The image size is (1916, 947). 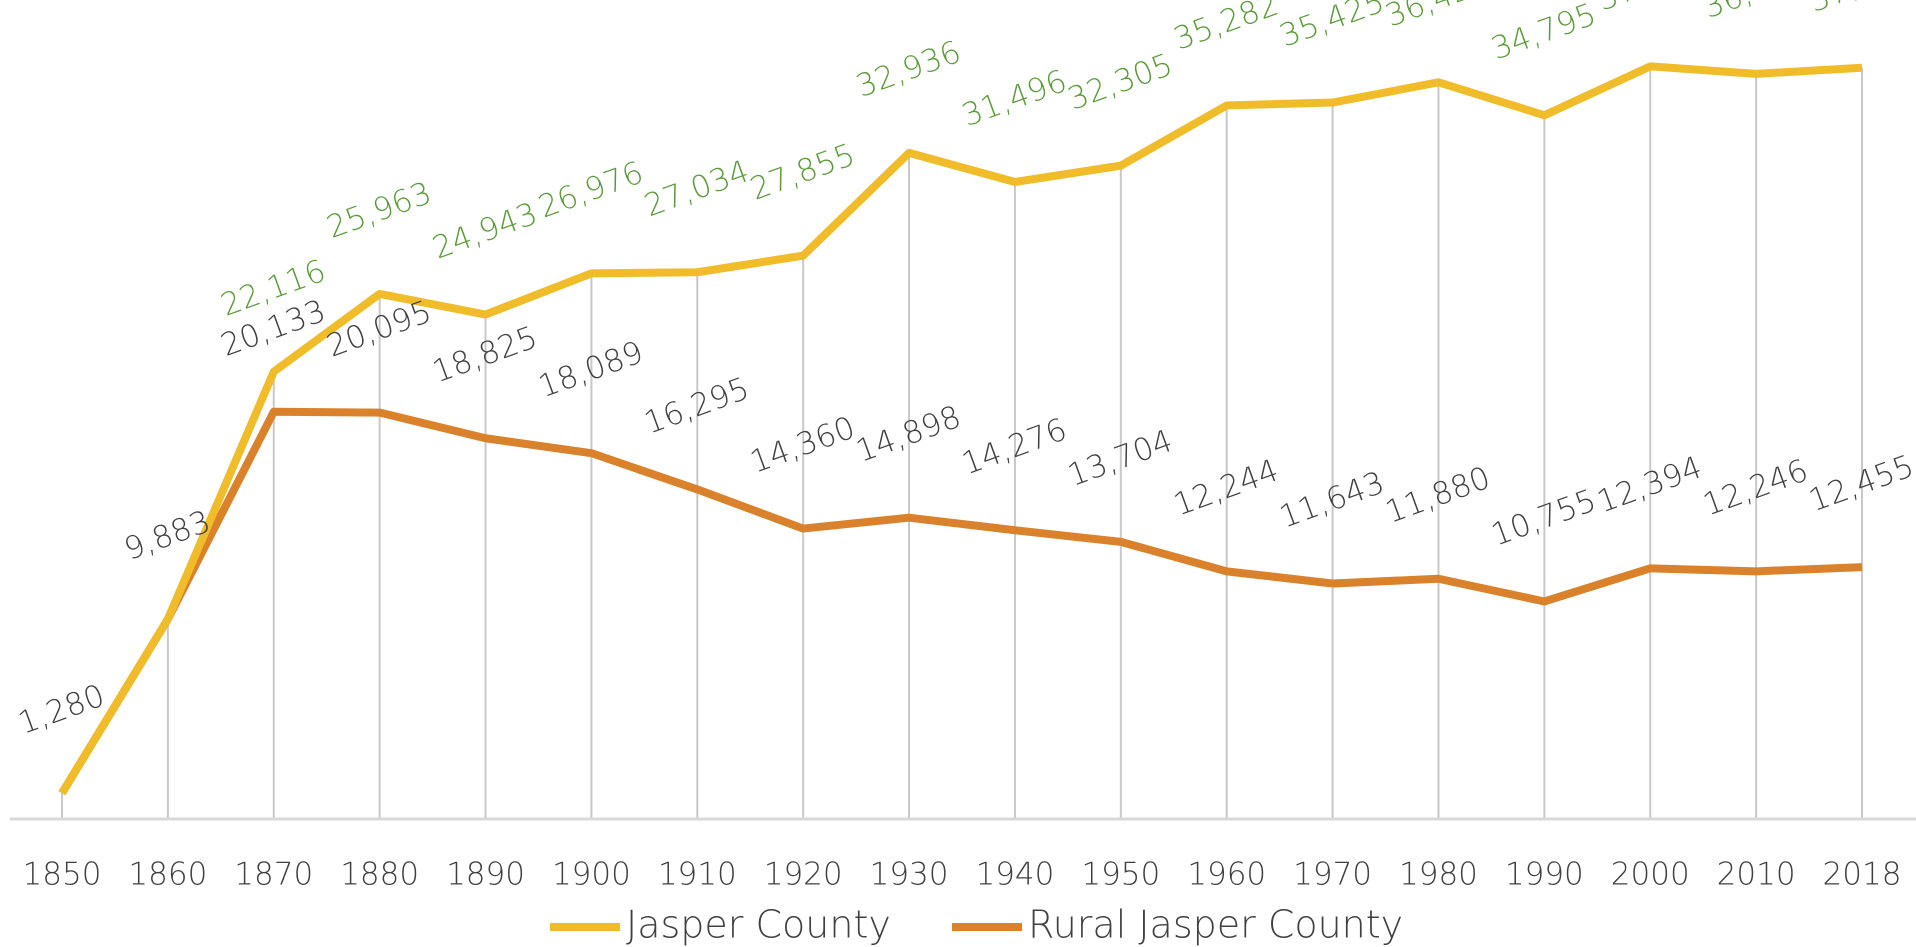 I want to click on data-label: 24,943, so click(x=485, y=231).